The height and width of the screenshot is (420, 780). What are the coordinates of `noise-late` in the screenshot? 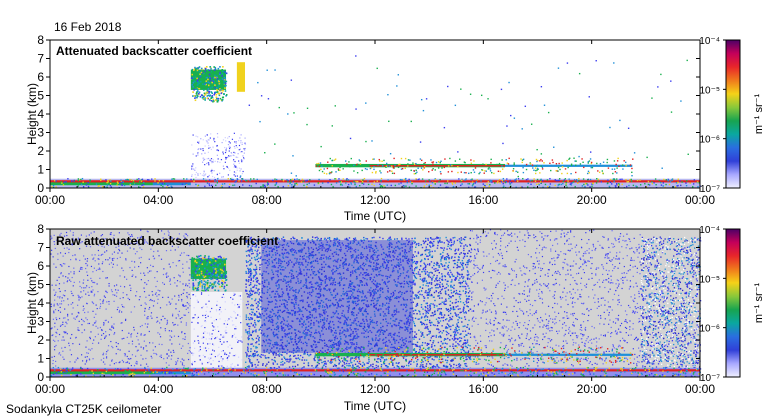 It's located at (555, 298).